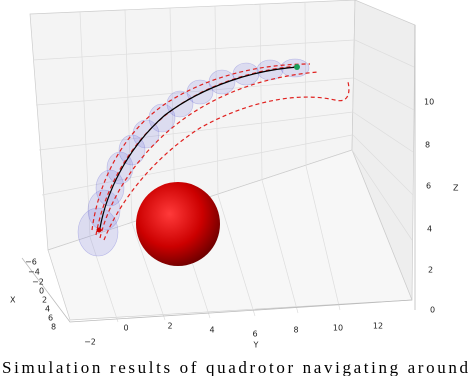  I want to click on z-axis-label: Z, so click(456, 188).